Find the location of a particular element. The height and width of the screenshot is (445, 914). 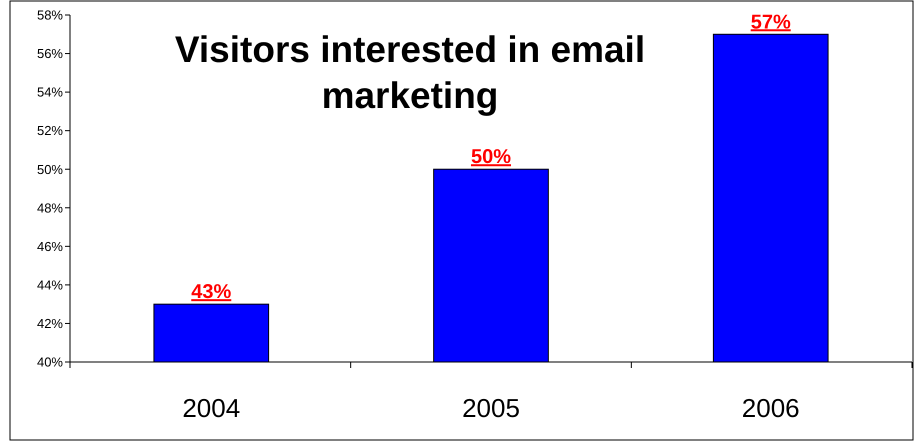

y-tick-label: 52% is located at coordinates (50, 130).